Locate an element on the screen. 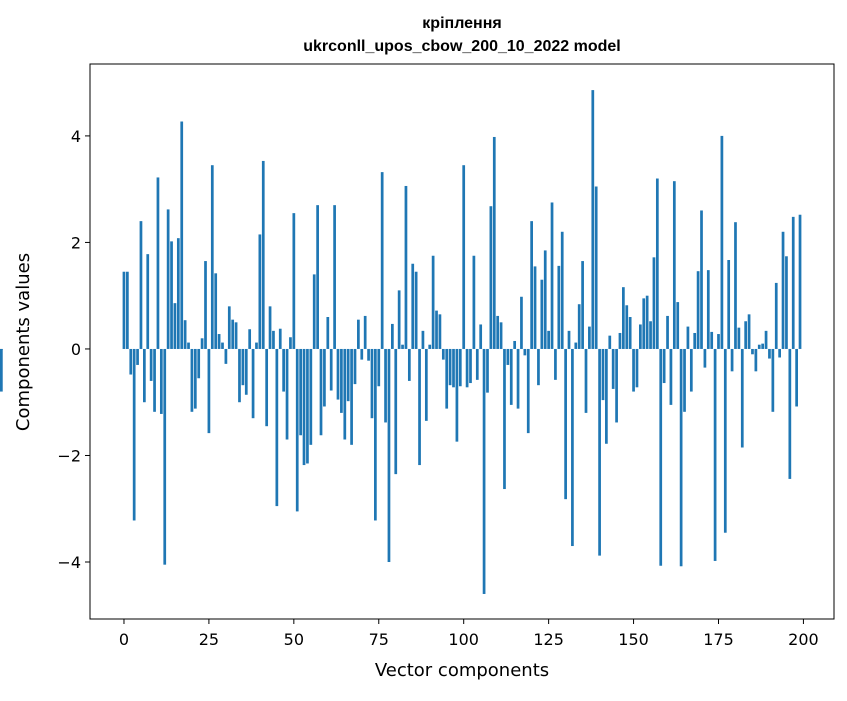  x-tick-label: 125 is located at coordinates (548, 639).